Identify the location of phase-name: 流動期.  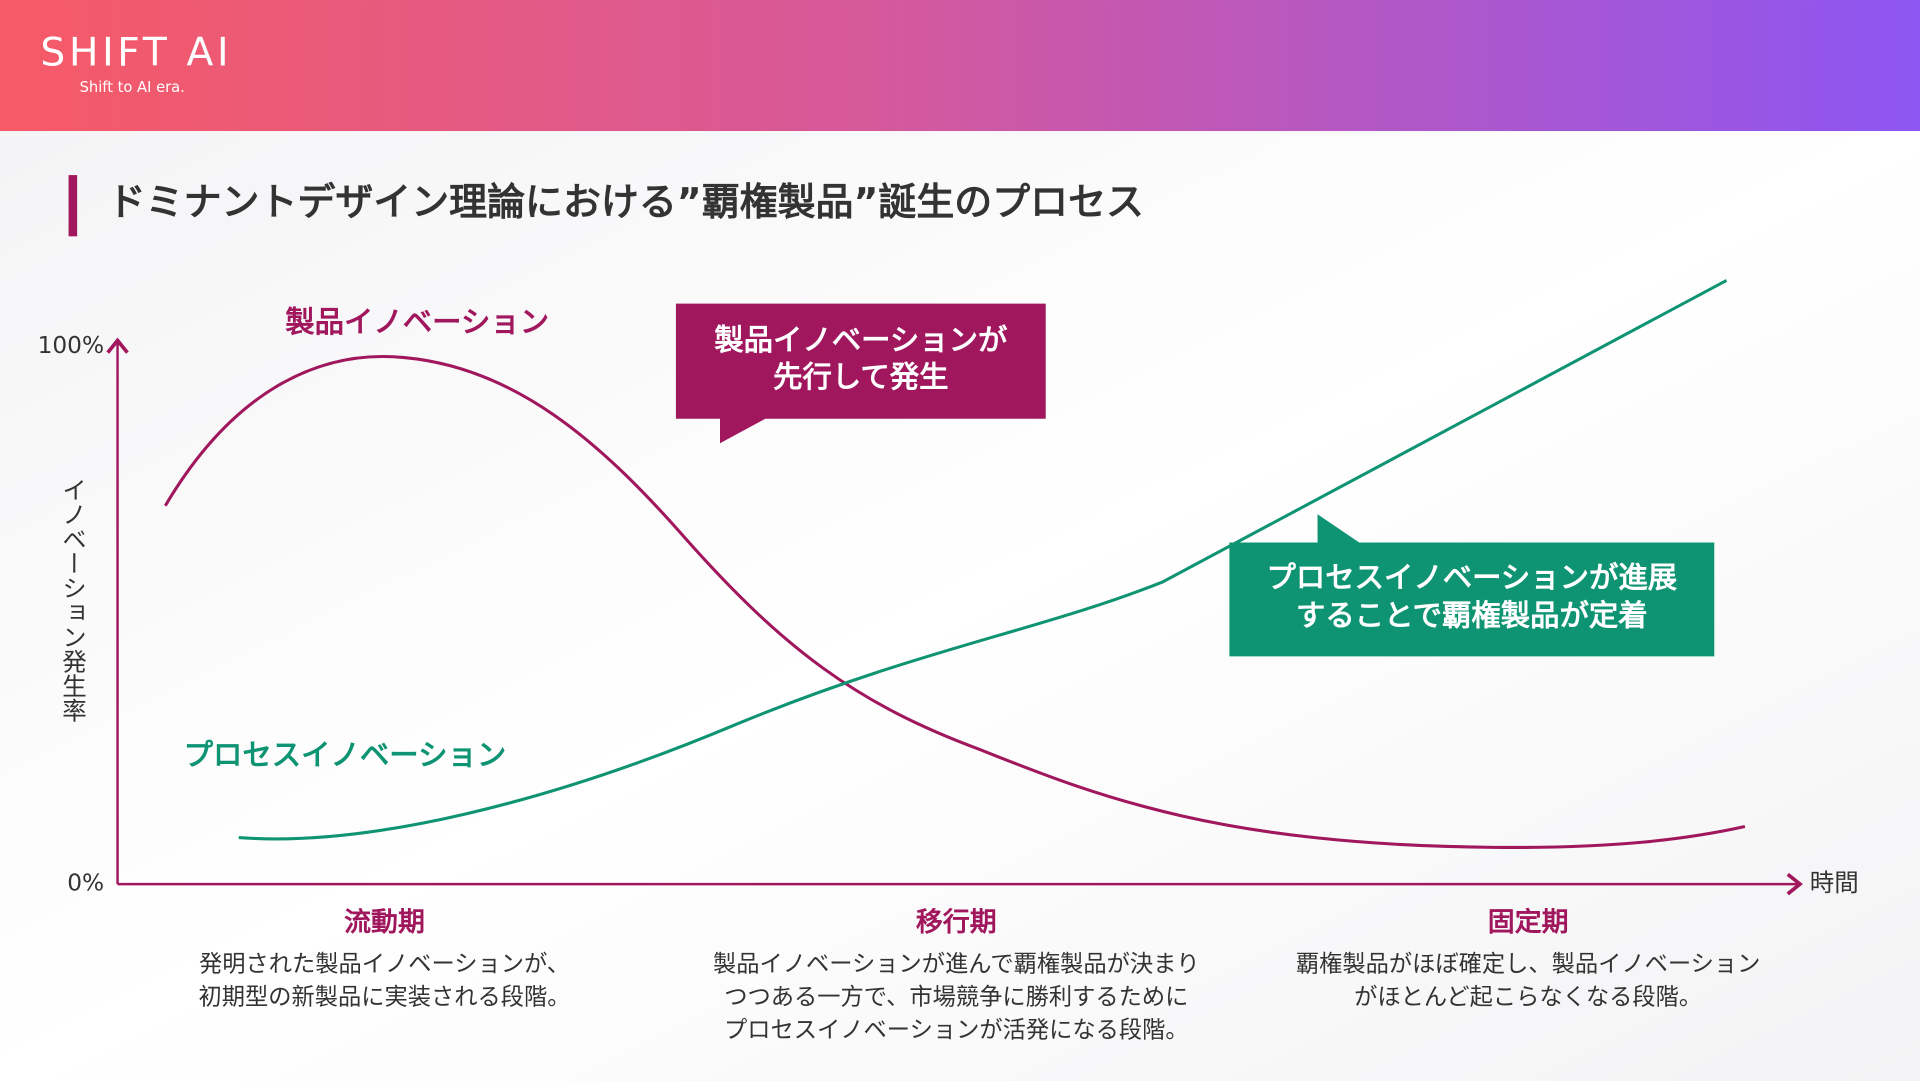
(384, 922).